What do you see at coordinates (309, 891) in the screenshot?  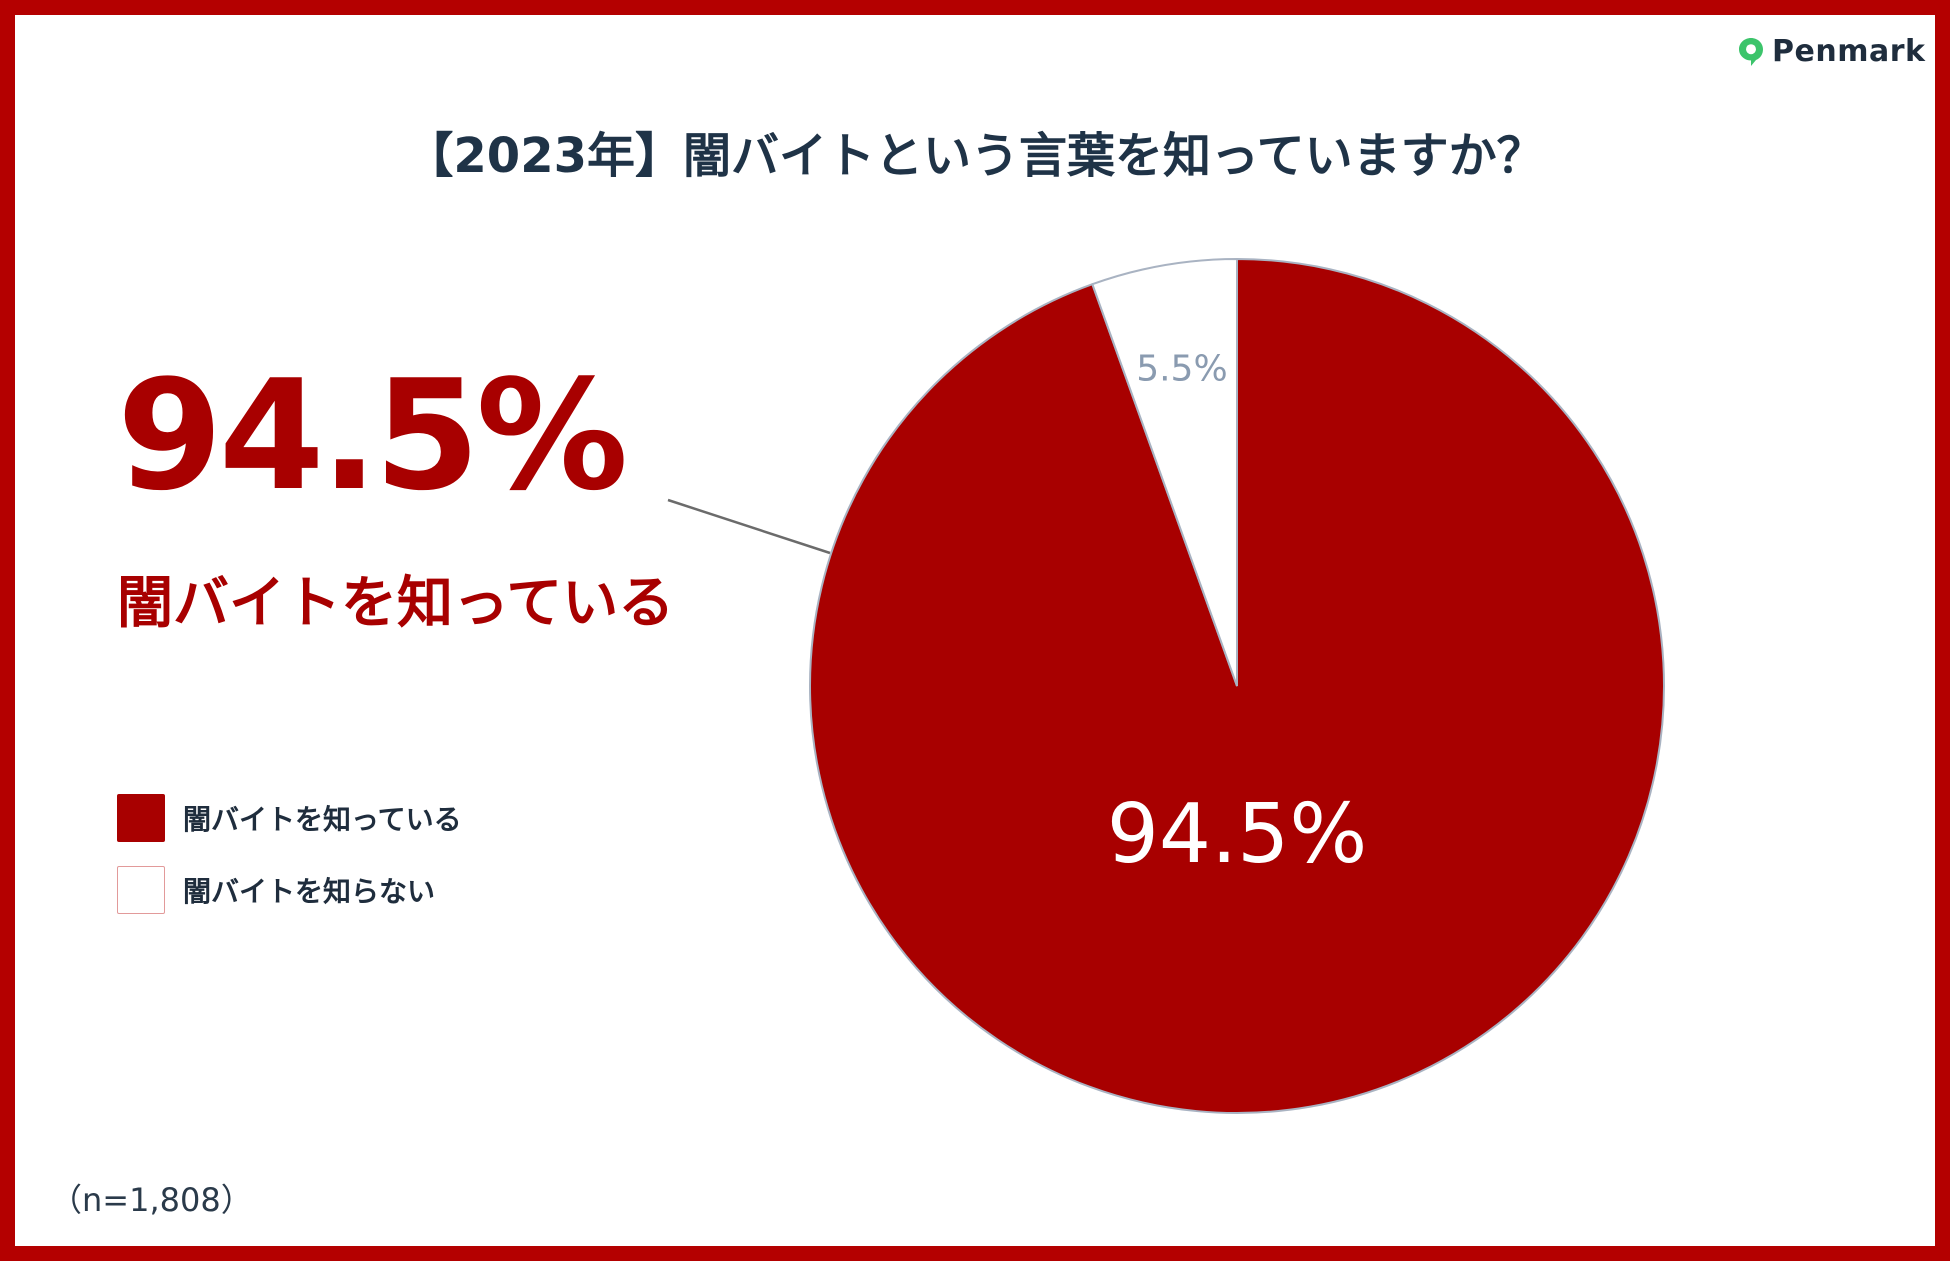 I see `legend-label-unaware: 闇バイトを知らない` at bounding box center [309, 891].